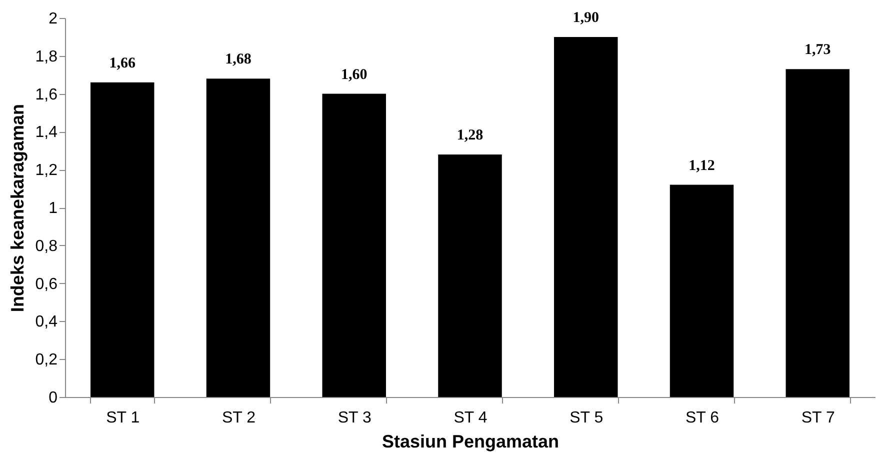  Describe the element at coordinates (471, 442) in the screenshot. I see `x-axis-title: Stasiun Pengamatan` at that location.